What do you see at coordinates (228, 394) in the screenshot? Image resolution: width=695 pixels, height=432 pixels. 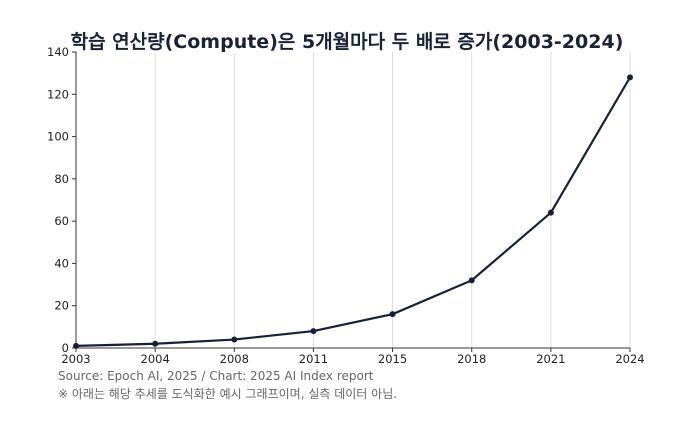 I see `disclaimer-note: ※ 아래는 해당 추세를 도식화한 예시 그래프이며, 실측 데이터 아님.` at bounding box center [228, 394].